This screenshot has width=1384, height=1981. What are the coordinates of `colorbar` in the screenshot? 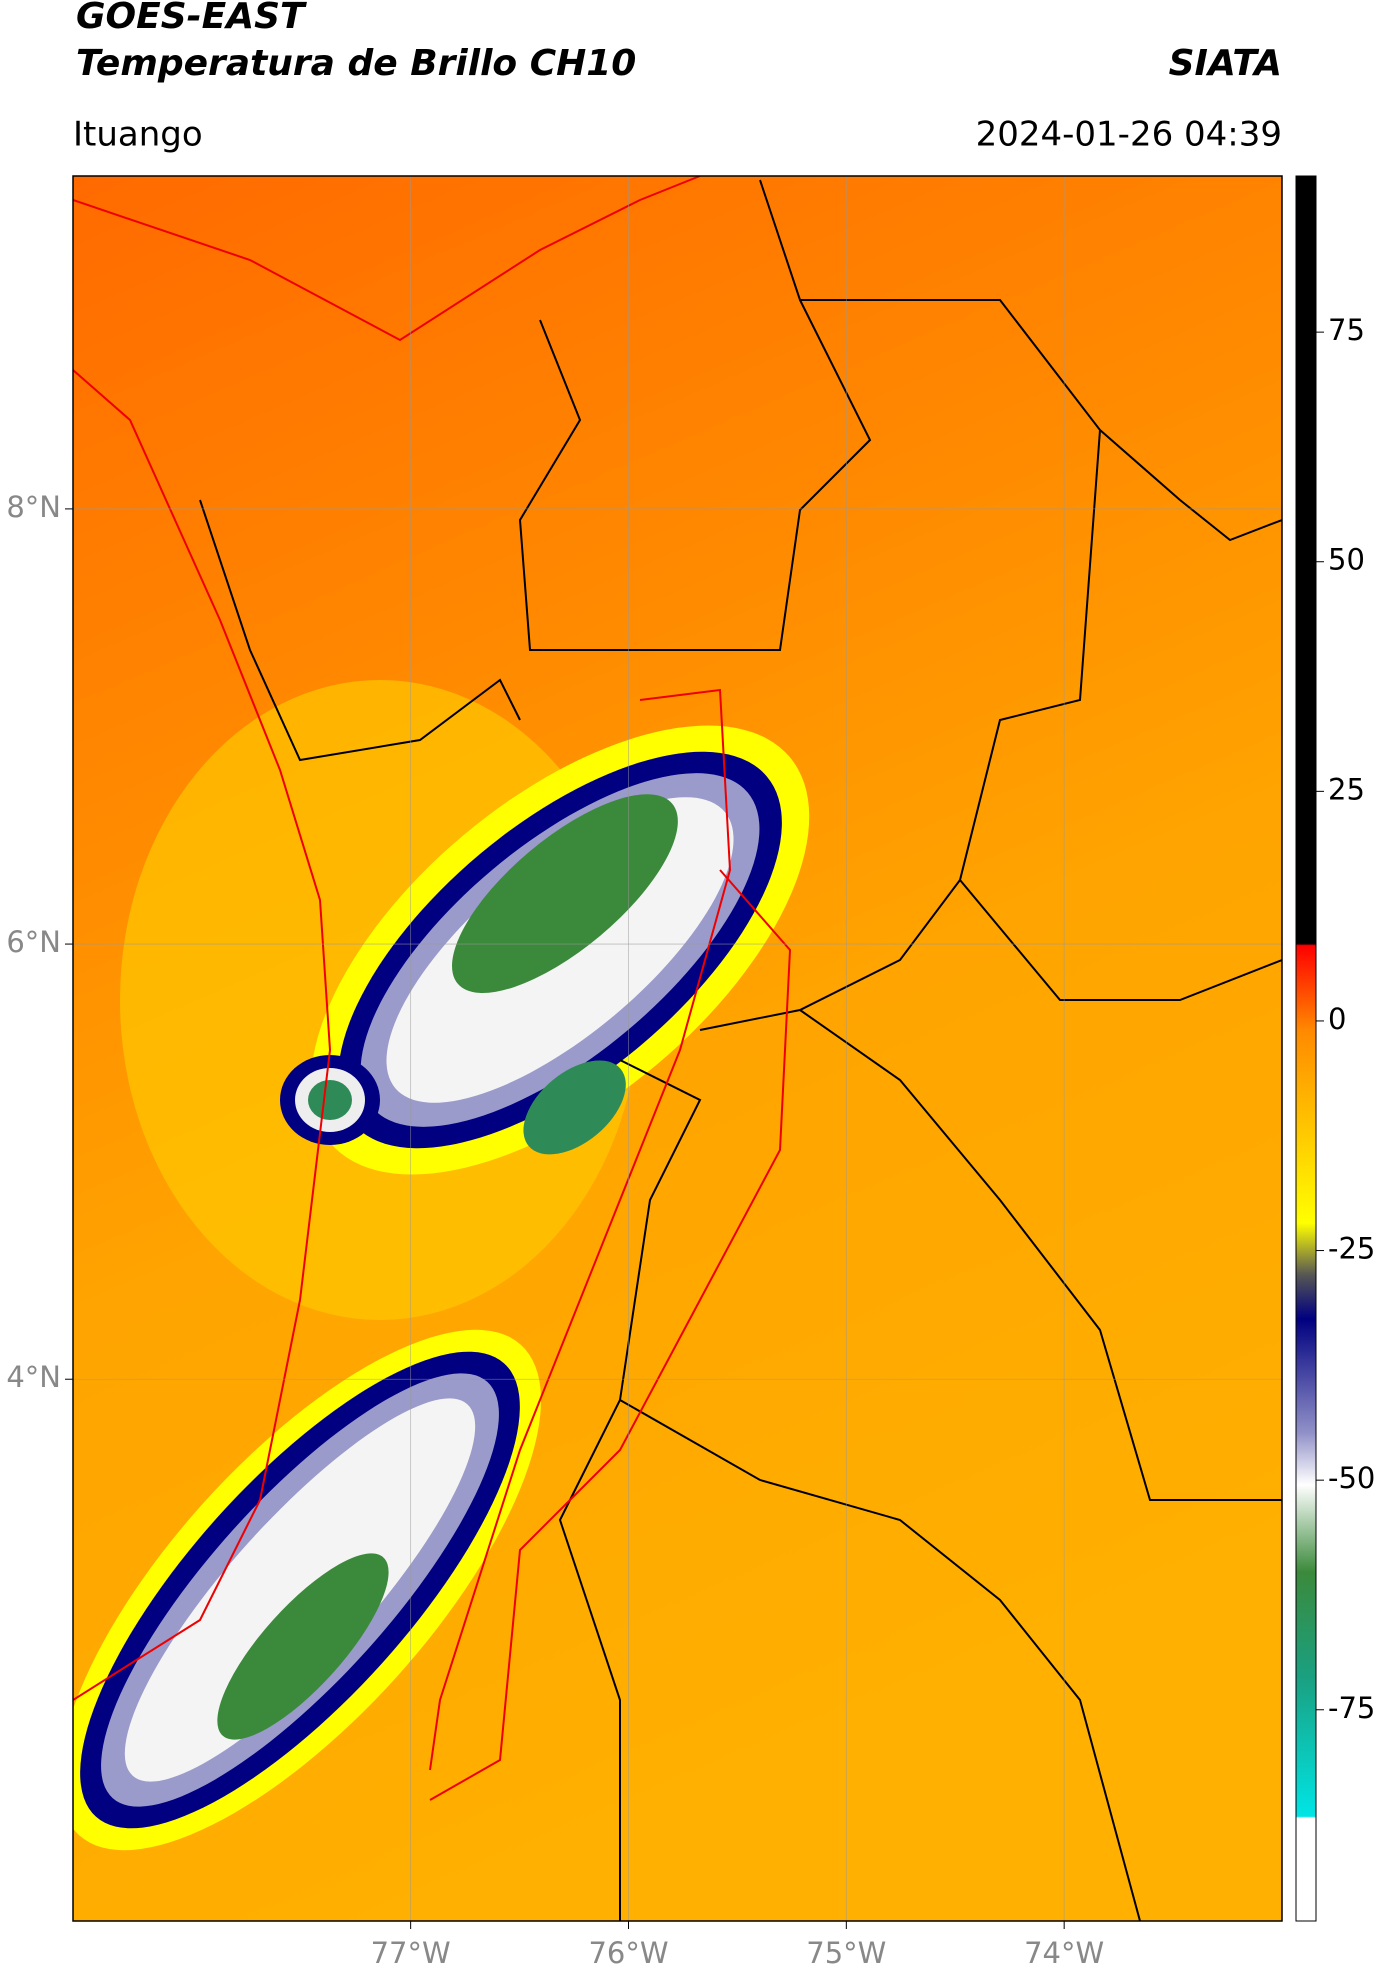 It's located at (1306, 1048).